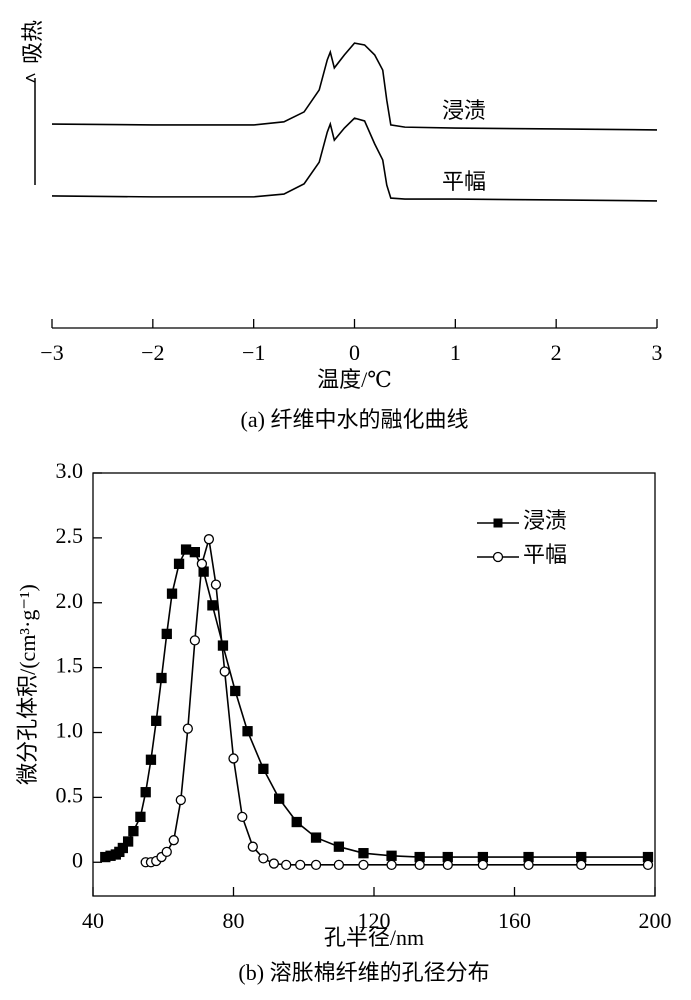  I want to click on series-label: 平幅, so click(464, 181).